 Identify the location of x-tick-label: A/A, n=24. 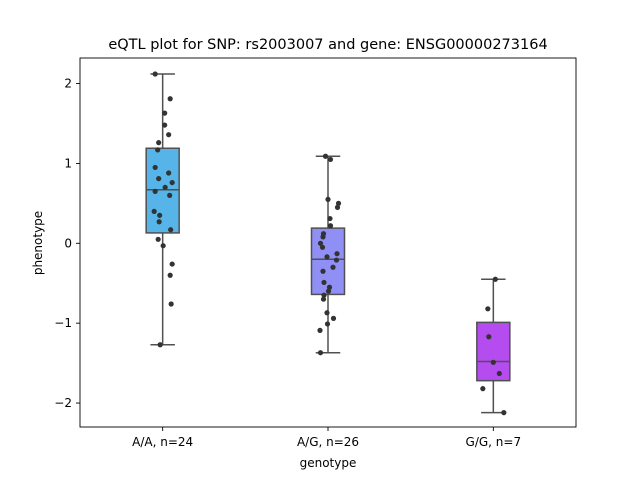
(162, 442).